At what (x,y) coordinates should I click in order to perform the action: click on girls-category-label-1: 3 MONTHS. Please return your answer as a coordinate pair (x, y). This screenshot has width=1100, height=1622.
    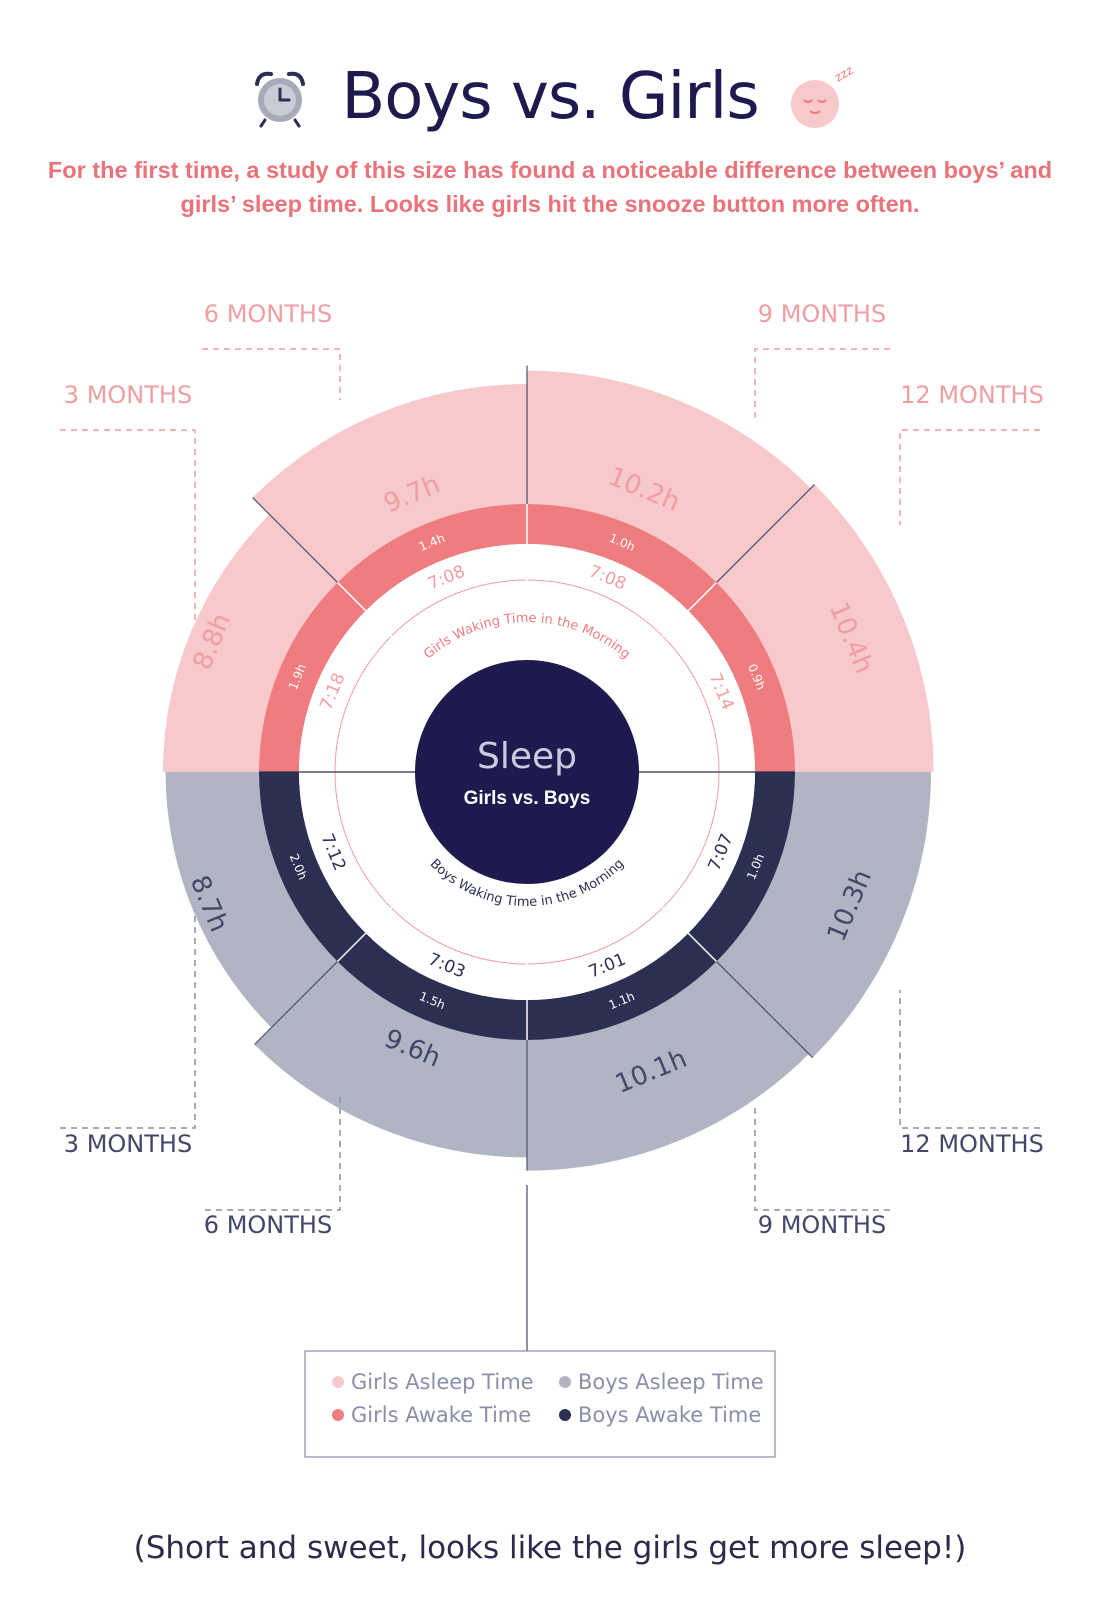
    Looking at the image, I should click on (128, 395).